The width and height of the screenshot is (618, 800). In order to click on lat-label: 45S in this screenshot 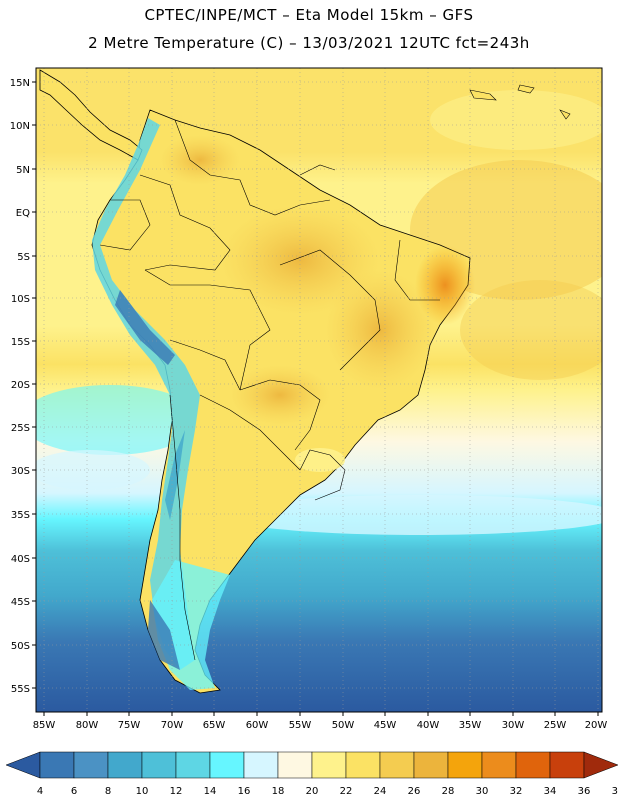, I will do `click(20, 602)`.